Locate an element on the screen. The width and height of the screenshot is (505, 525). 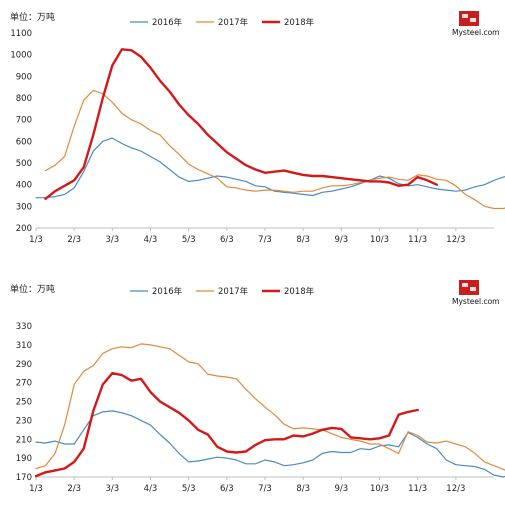
y-tick-label: 310 is located at coordinates (24, 346).